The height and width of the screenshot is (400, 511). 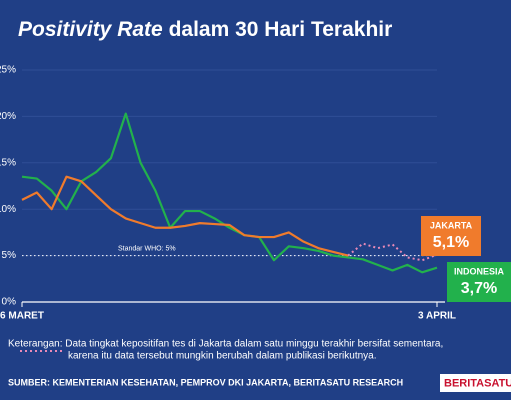 I want to click on value-label: 5,1%, so click(x=451, y=242).